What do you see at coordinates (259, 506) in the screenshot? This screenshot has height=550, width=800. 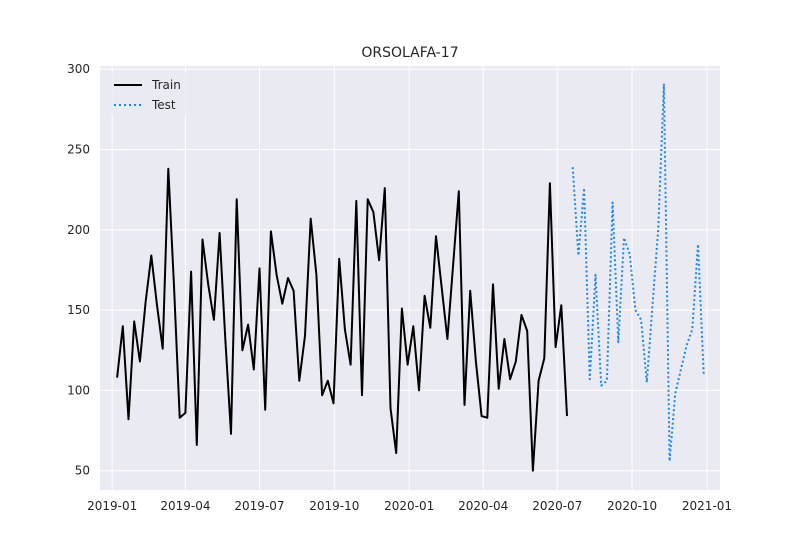 I see `x-tick-label: 2019-07` at bounding box center [259, 506].